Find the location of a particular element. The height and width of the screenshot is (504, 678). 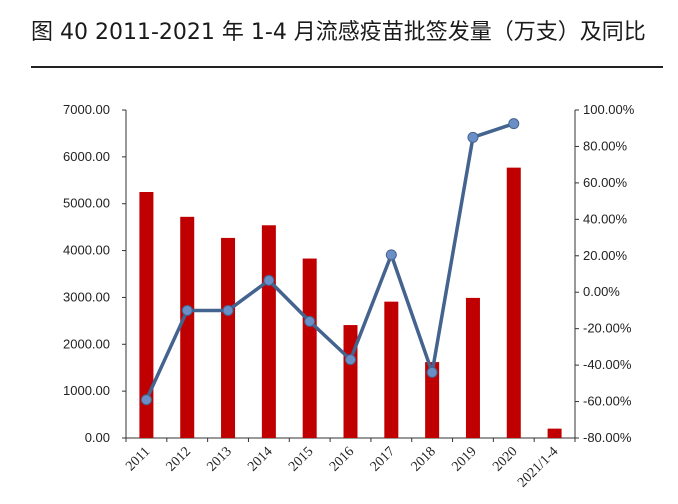

bar-2019 is located at coordinates (472, 367).